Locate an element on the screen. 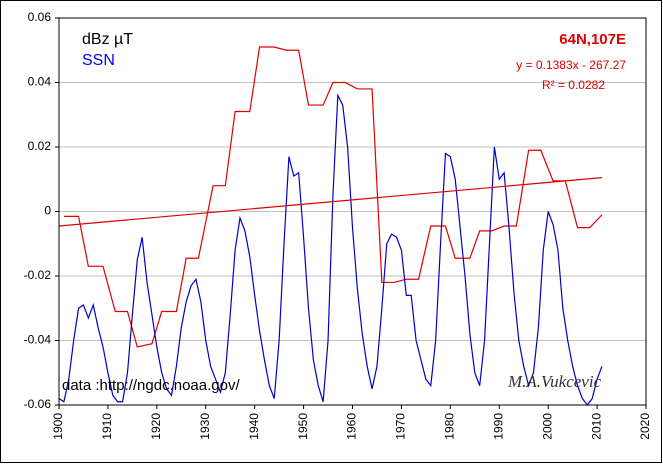 This screenshot has width=663, height=464. x-tick-label: 2010 is located at coordinates (596, 426).